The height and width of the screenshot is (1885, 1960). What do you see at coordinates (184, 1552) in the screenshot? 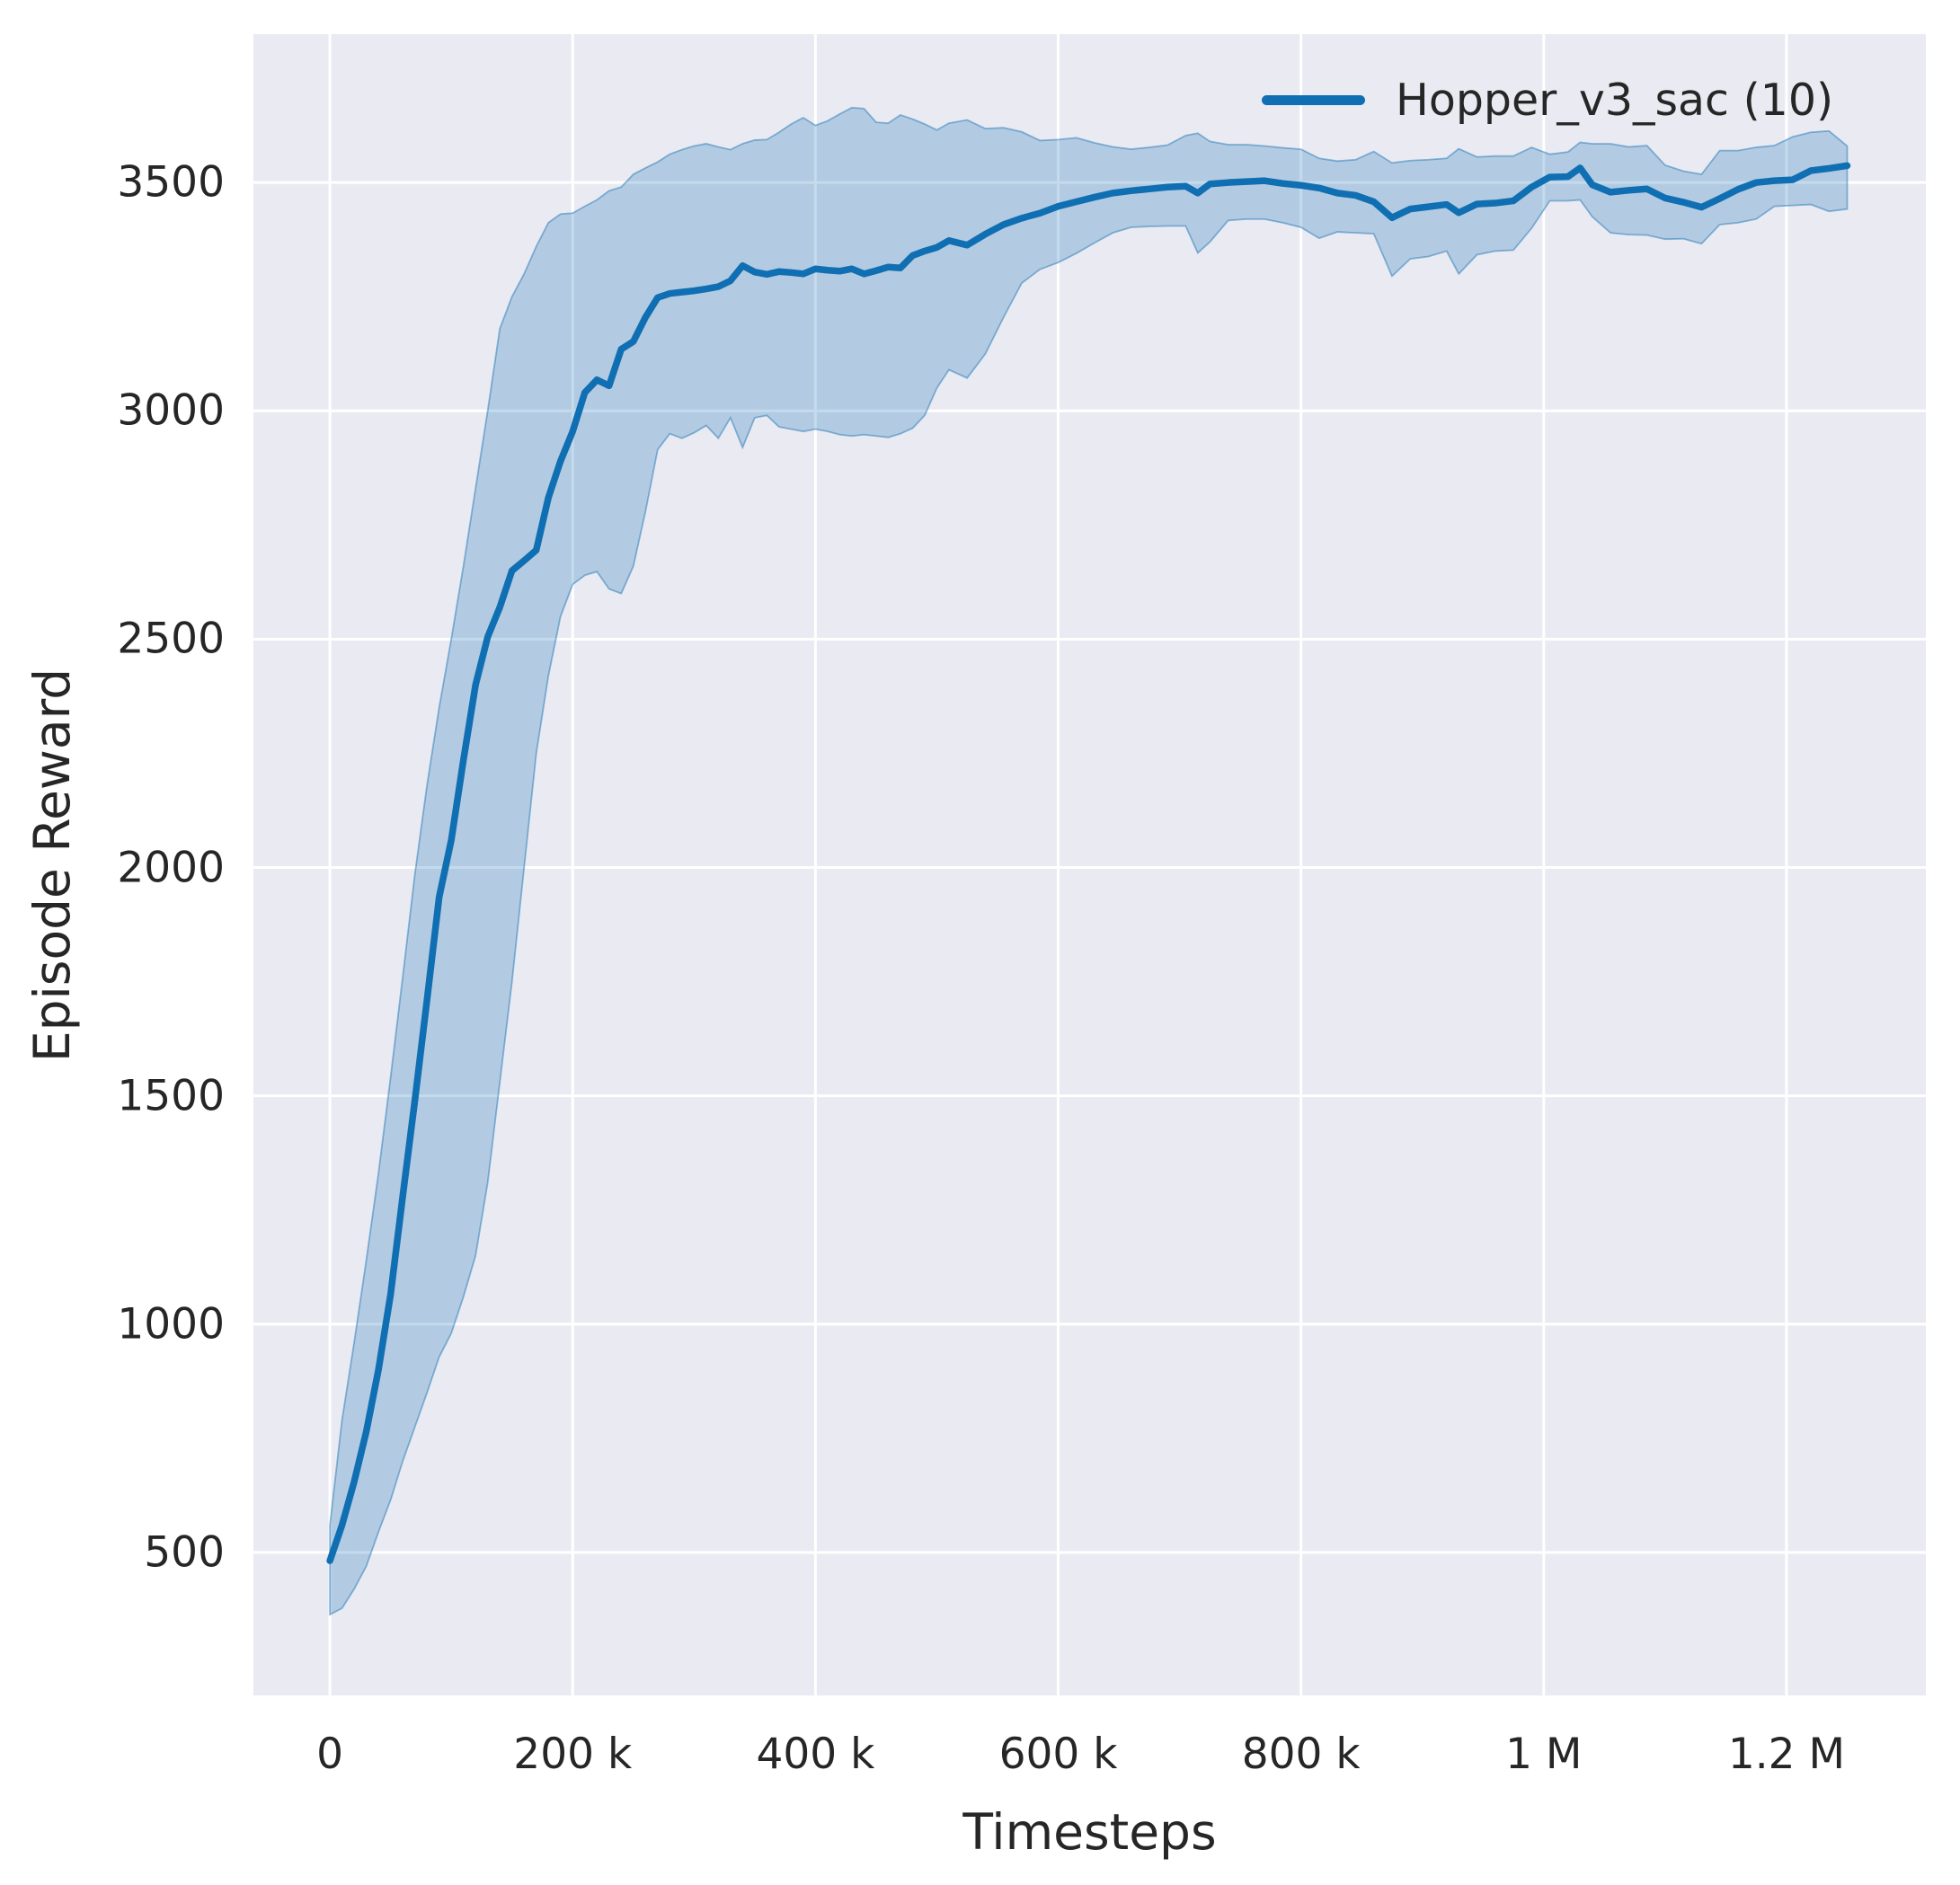
I see `y-tick-label: 500` at bounding box center [184, 1552].